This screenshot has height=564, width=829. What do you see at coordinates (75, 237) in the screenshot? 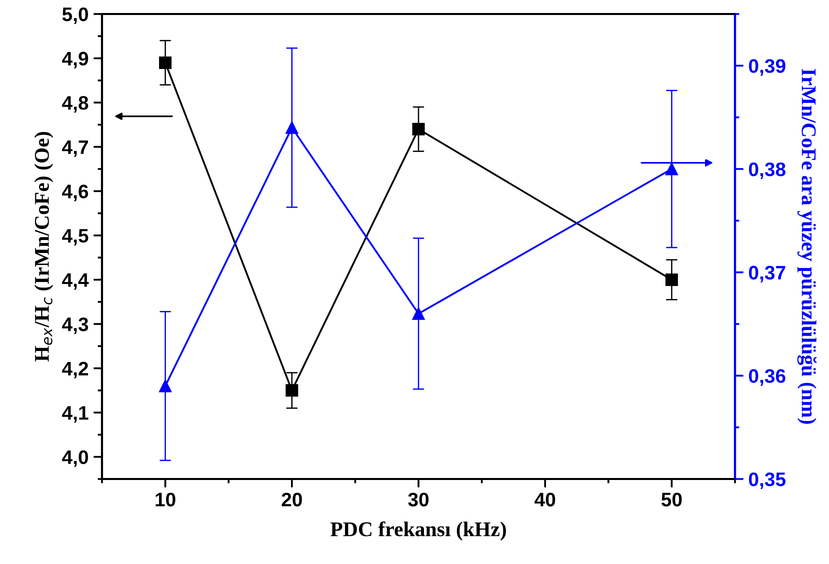
I see `y-tick-label: 4,5` at bounding box center [75, 237].